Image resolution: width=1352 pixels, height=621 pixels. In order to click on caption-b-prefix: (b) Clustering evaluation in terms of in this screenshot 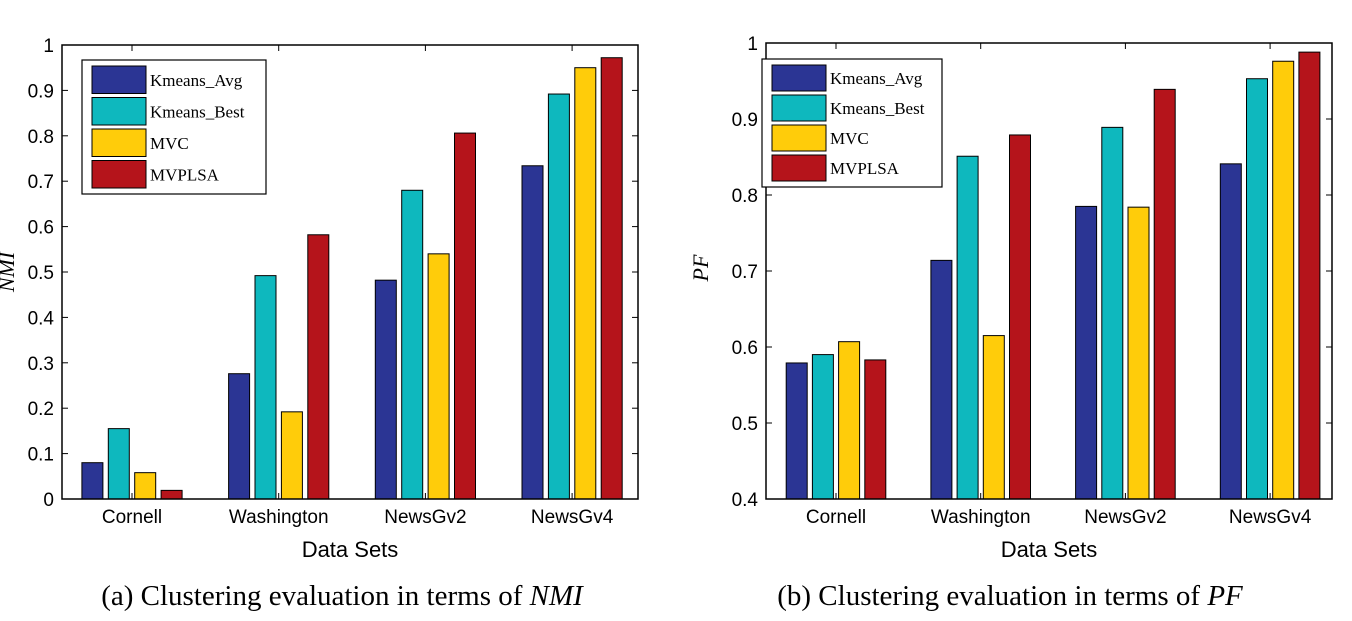, I will do `click(992, 596)`.